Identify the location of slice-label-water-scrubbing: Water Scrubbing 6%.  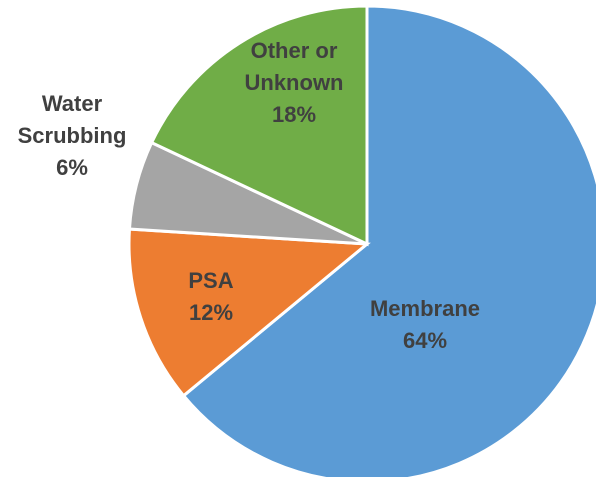
(72, 135).